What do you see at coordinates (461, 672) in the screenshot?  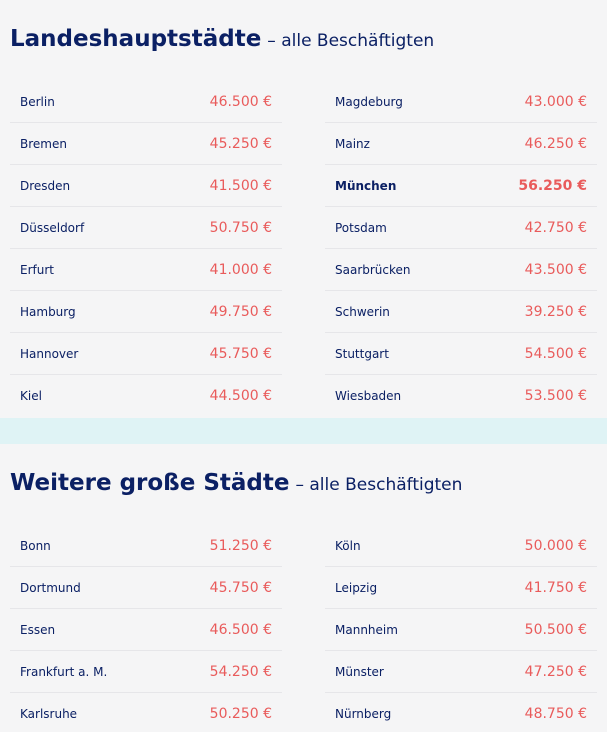 I see `salary-row: Münster 47.250 €` at bounding box center [461, 672].